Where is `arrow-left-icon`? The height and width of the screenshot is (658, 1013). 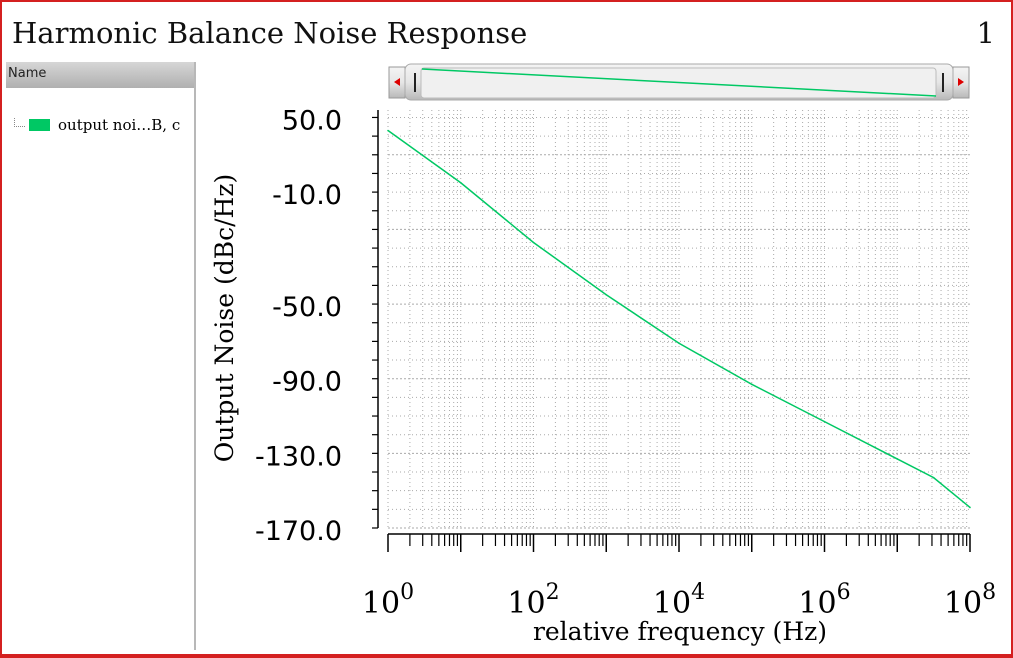 arrow-left-icon is located at coordinates (397, 82).